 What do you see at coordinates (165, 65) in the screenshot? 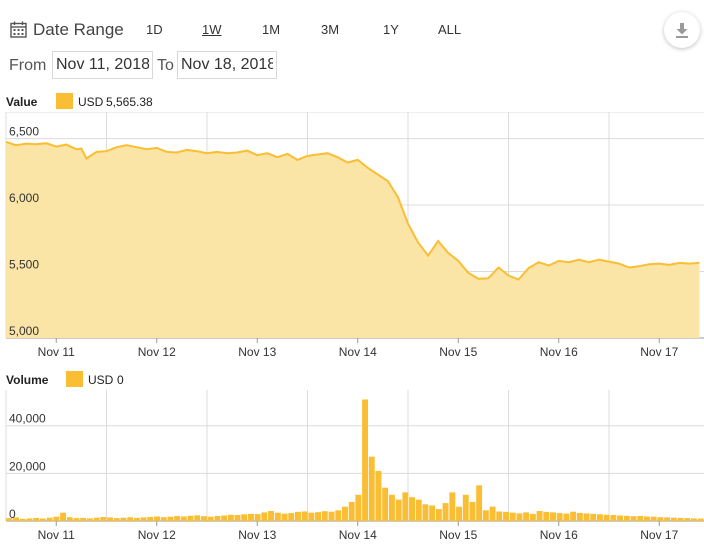
I see `to-label: To` at bounding box center [165, 65].